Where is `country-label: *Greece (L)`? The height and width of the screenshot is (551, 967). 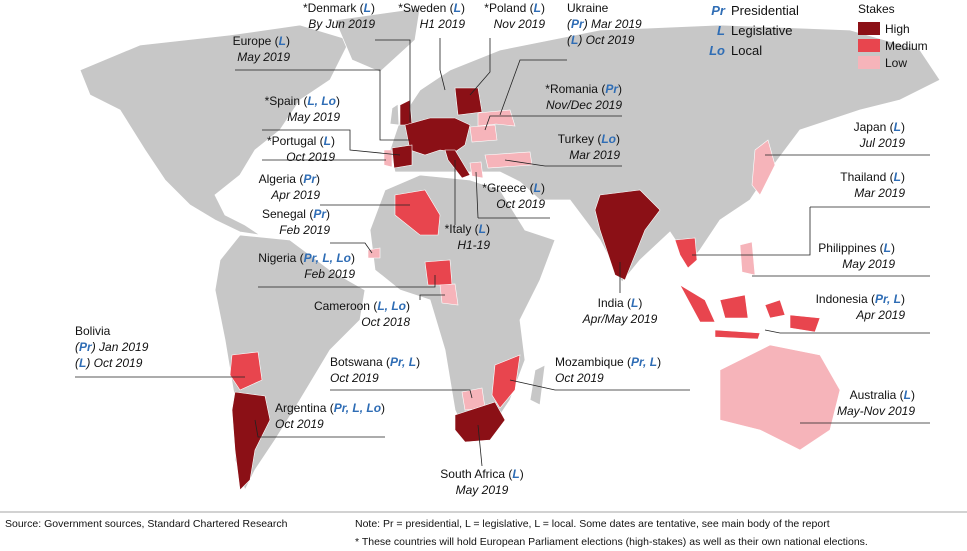
country-label: *Greece (L) is located at coordinates (513, 188).